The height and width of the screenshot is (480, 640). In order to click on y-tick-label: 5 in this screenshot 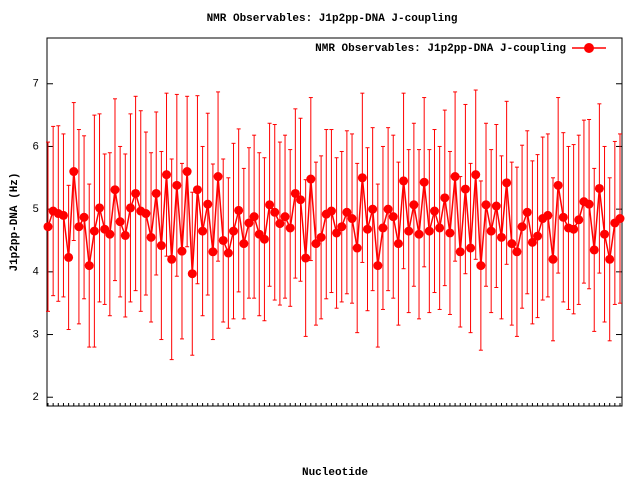, I will do `click(35, 210)`.